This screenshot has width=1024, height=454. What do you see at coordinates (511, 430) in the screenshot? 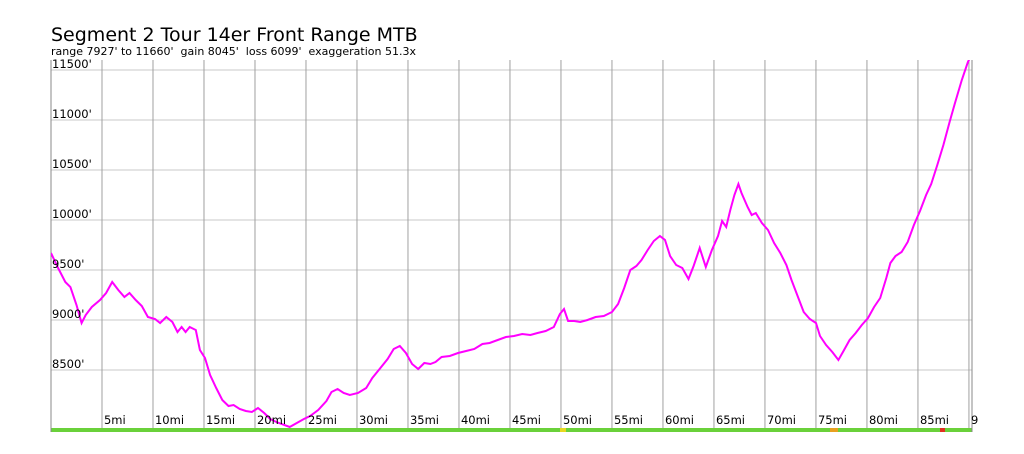
I see `grade-strip` at bounding box center [511, 430].